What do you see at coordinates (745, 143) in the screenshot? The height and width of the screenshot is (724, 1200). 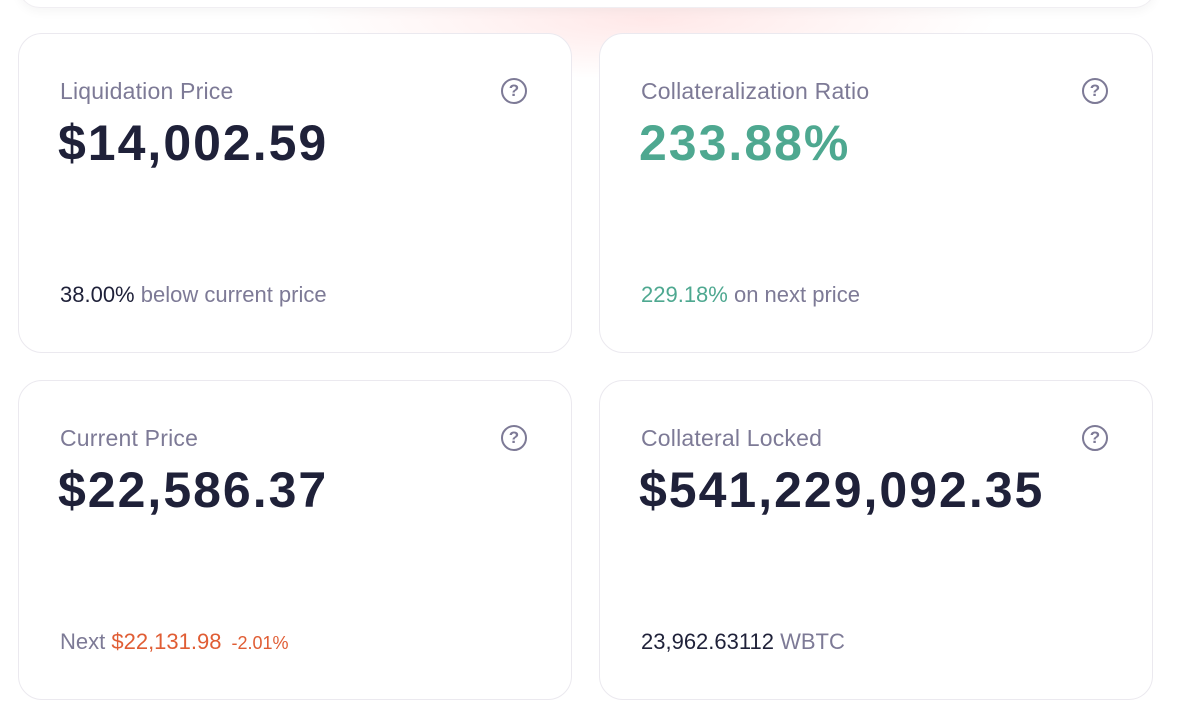 I see `collateralization-ratio-value: 233.88%` at bounding box center [745, 143].